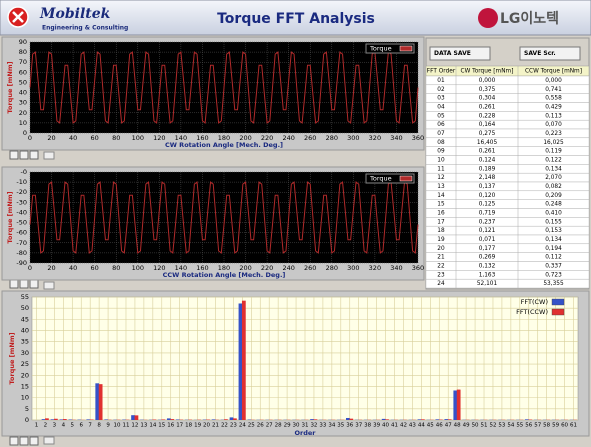 The height and width of the screenshot is (447, 591). Describe the element at coordinates (25, 353) in the screenshot. I see `y-tick-label: 30` at that location.